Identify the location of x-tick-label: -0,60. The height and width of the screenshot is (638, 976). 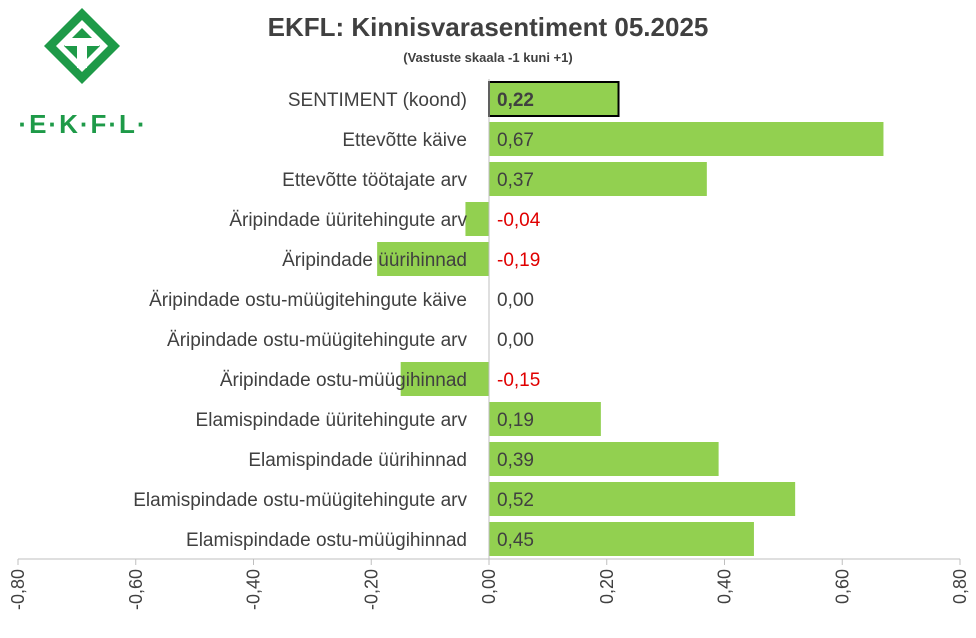
(136, 589).